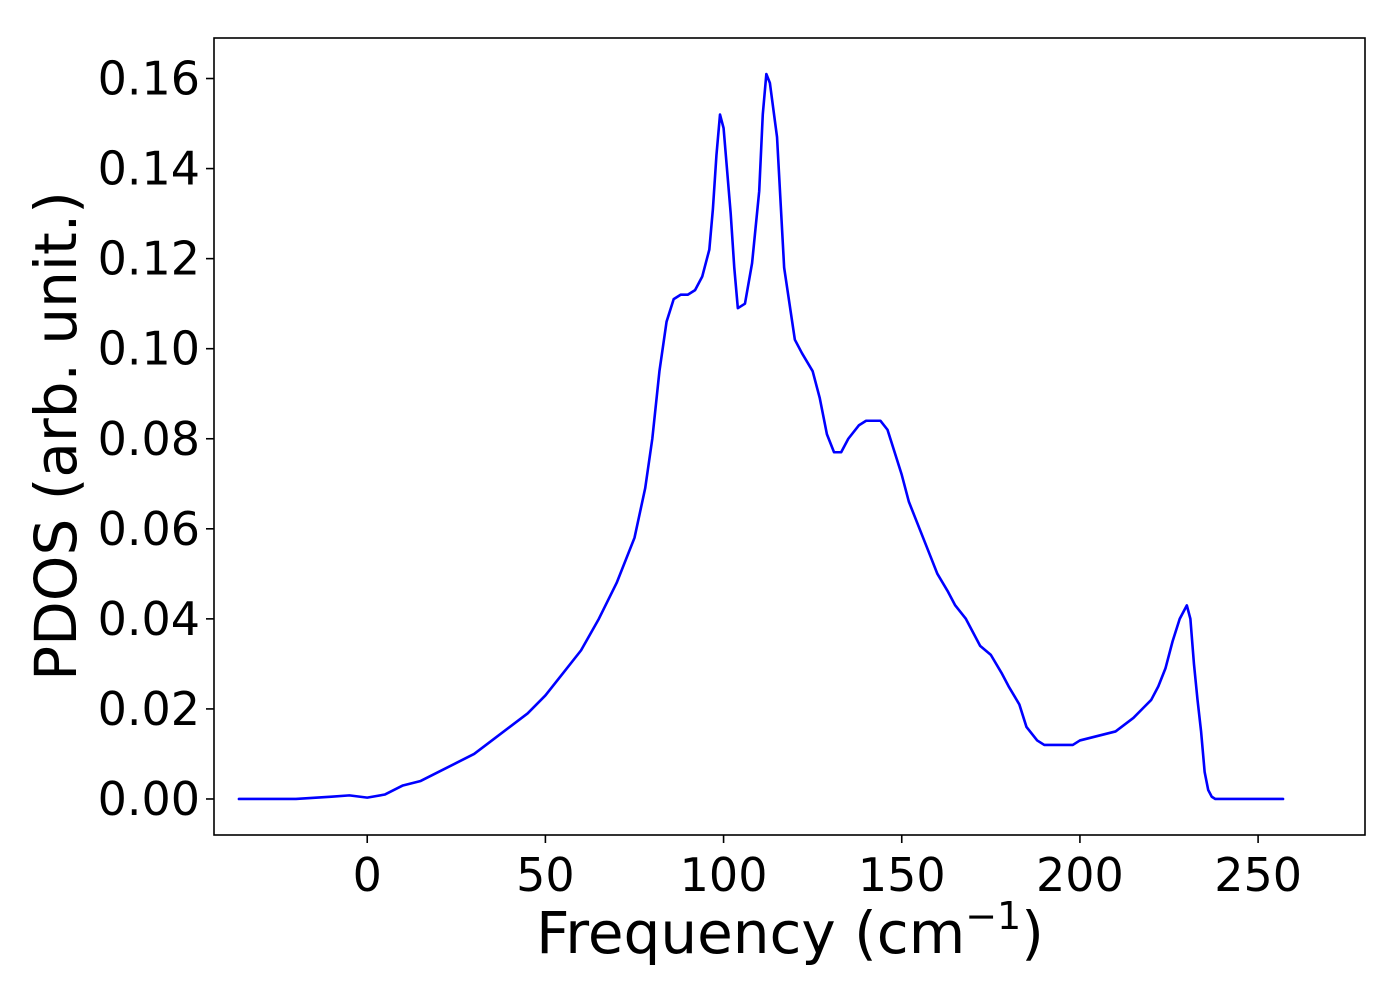 Image resolution: width=1400 pixels, height=1000 pixels. Describe the element at coordinates (902, 875) in the screenshot. I see `x-tick-label: 150` at that location.